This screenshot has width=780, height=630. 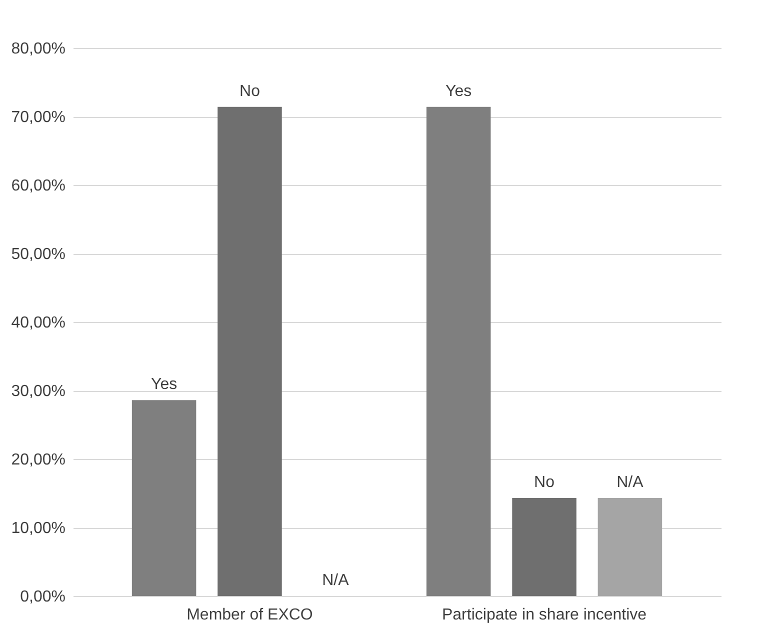 What do you see at coordinates (38, 528) in the screenshot?
I see `y-tick-label: 10,00%` at bounding box center [38, 528].